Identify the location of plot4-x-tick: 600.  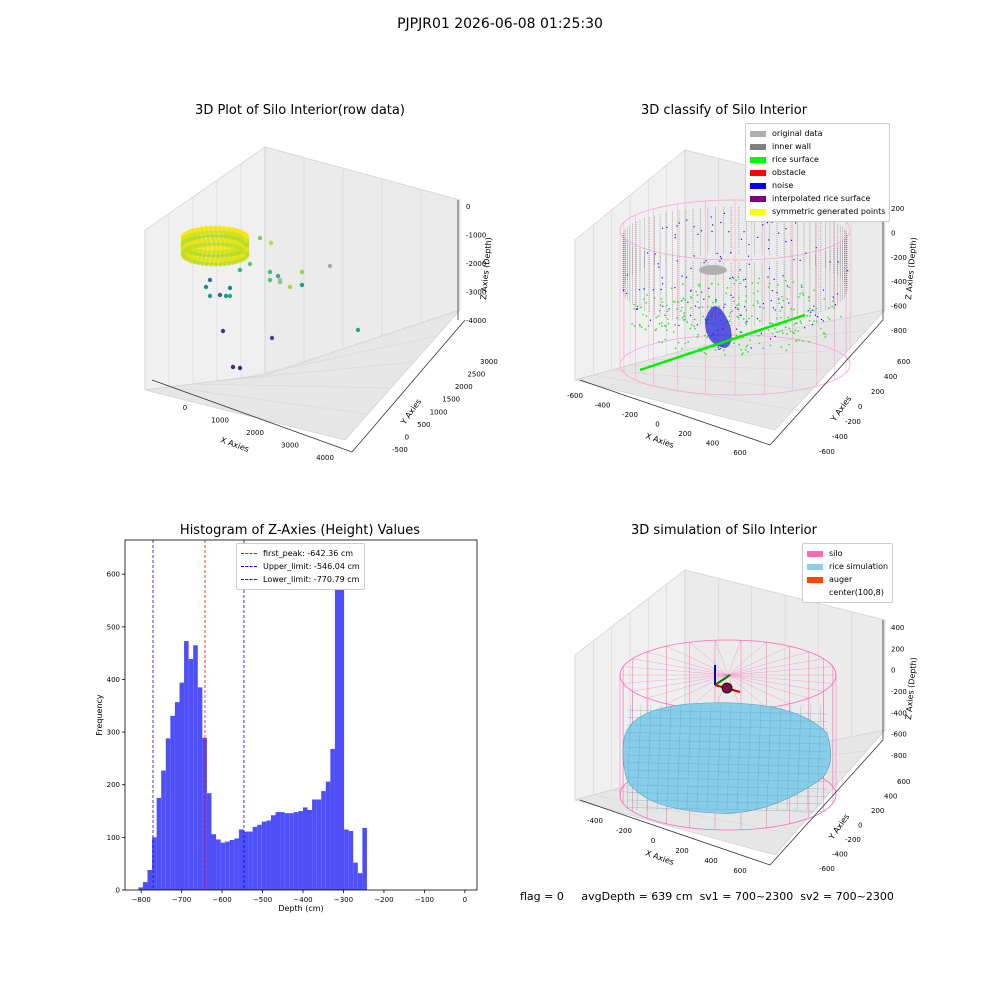
(739, 871).